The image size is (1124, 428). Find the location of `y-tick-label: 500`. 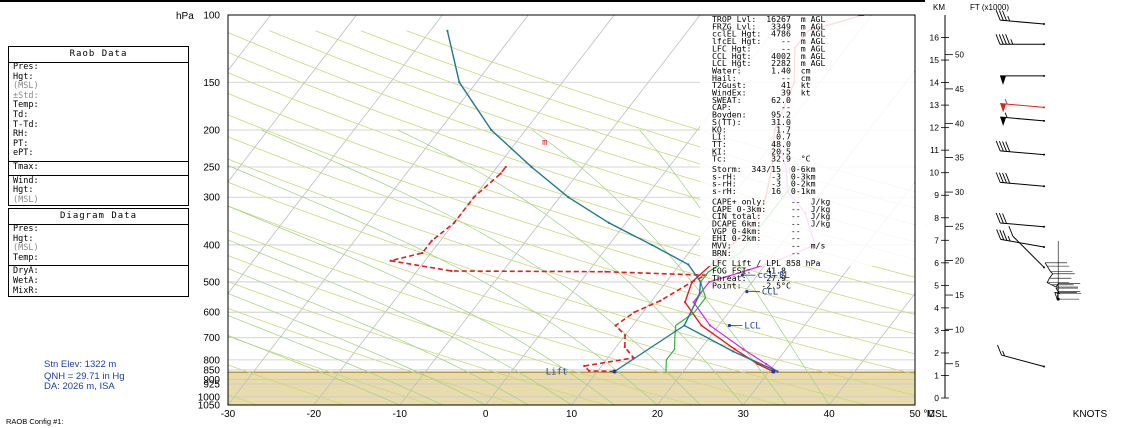

y-tick-label: 500 is located at coordinates (211, 282).